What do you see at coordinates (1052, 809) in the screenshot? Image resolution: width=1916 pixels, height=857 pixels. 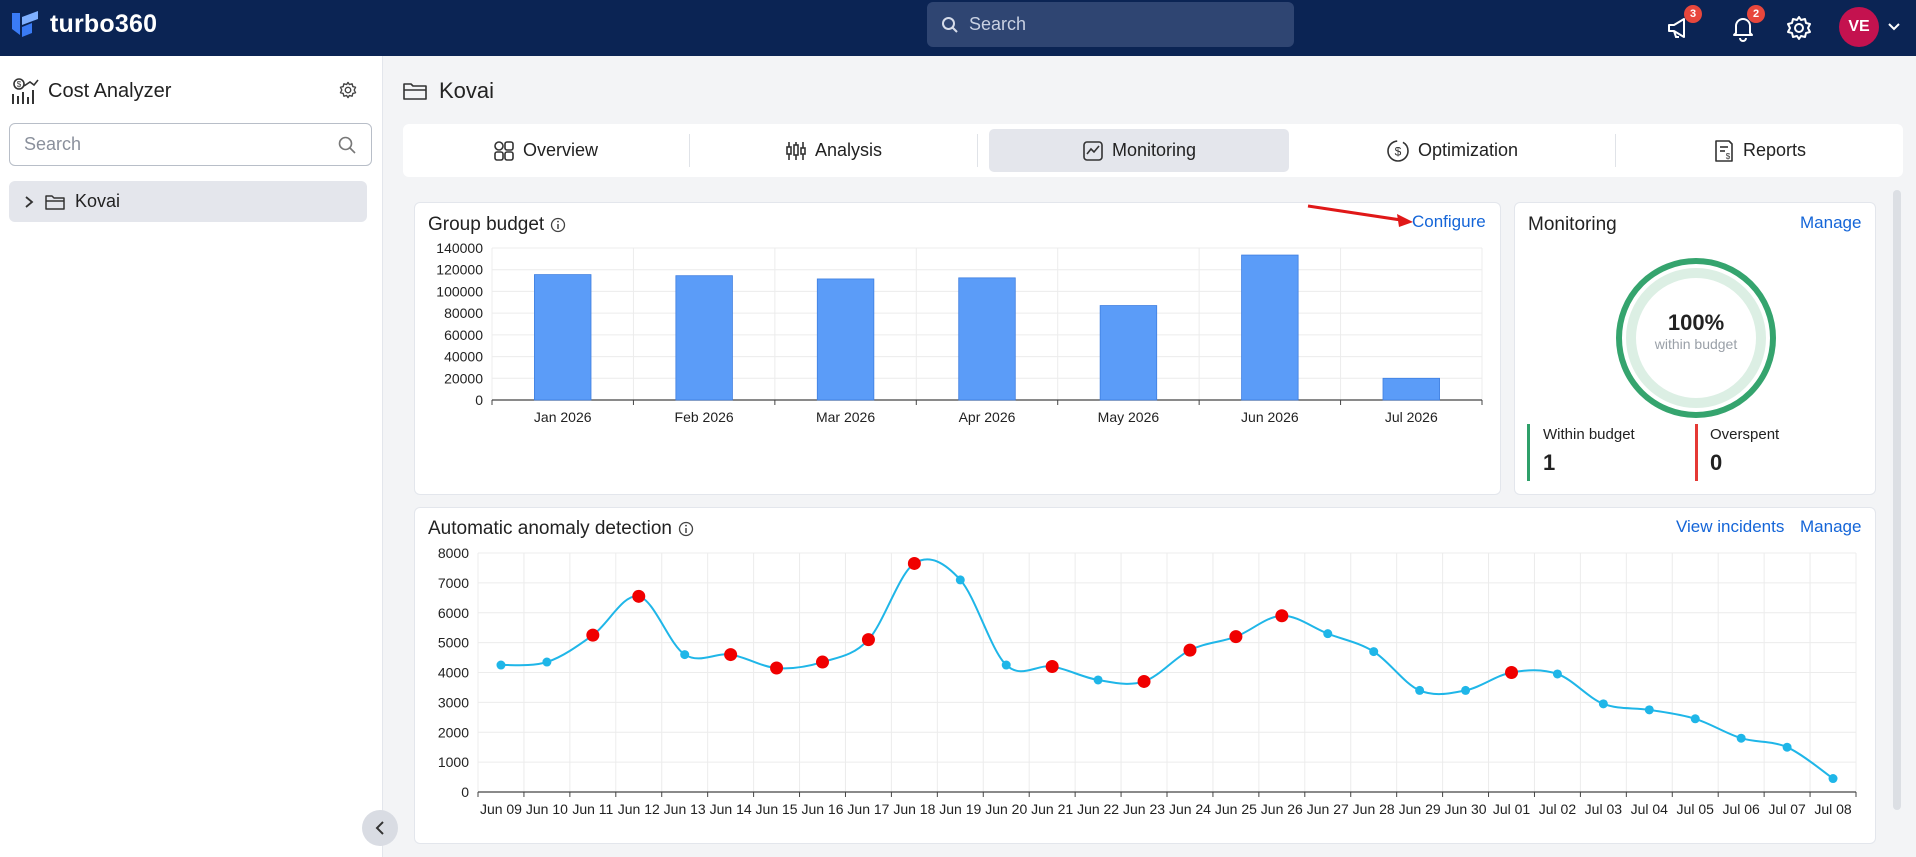 I see `line-chart-x-tick-label: Jun 21` at bounding box center [1052, 809].